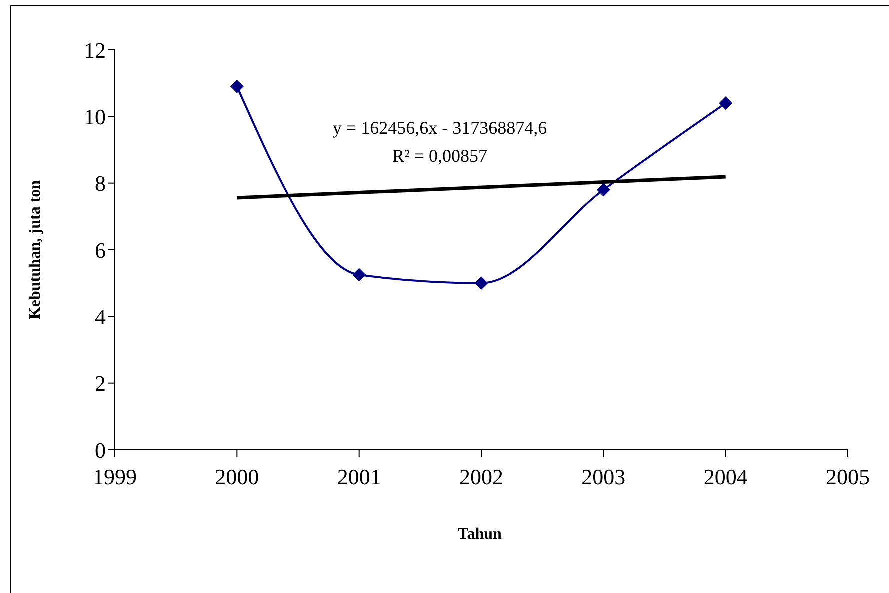 This screenshot has width=889, height=593. Describe the element at coordinates (100, 317) in the screenshot. I see `y-tick-label: 4` at that location.